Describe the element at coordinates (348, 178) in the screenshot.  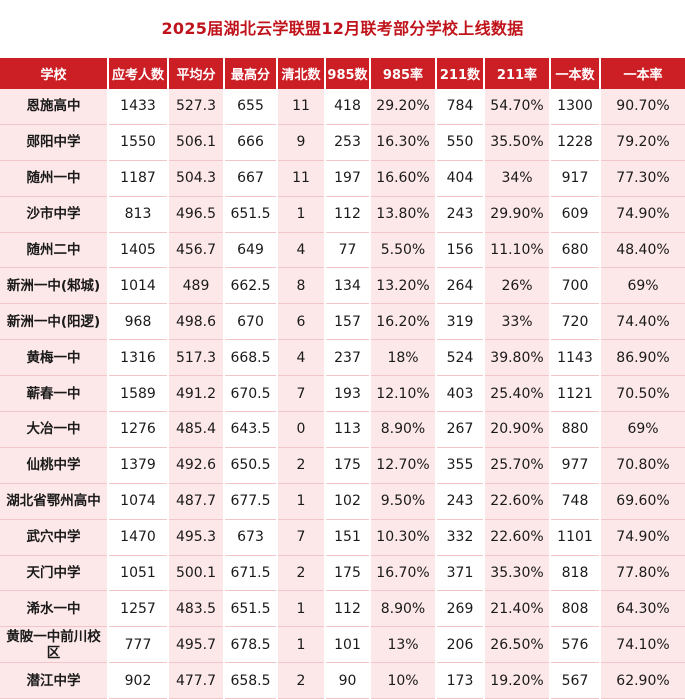
I see `table-cell: 197` at that location.